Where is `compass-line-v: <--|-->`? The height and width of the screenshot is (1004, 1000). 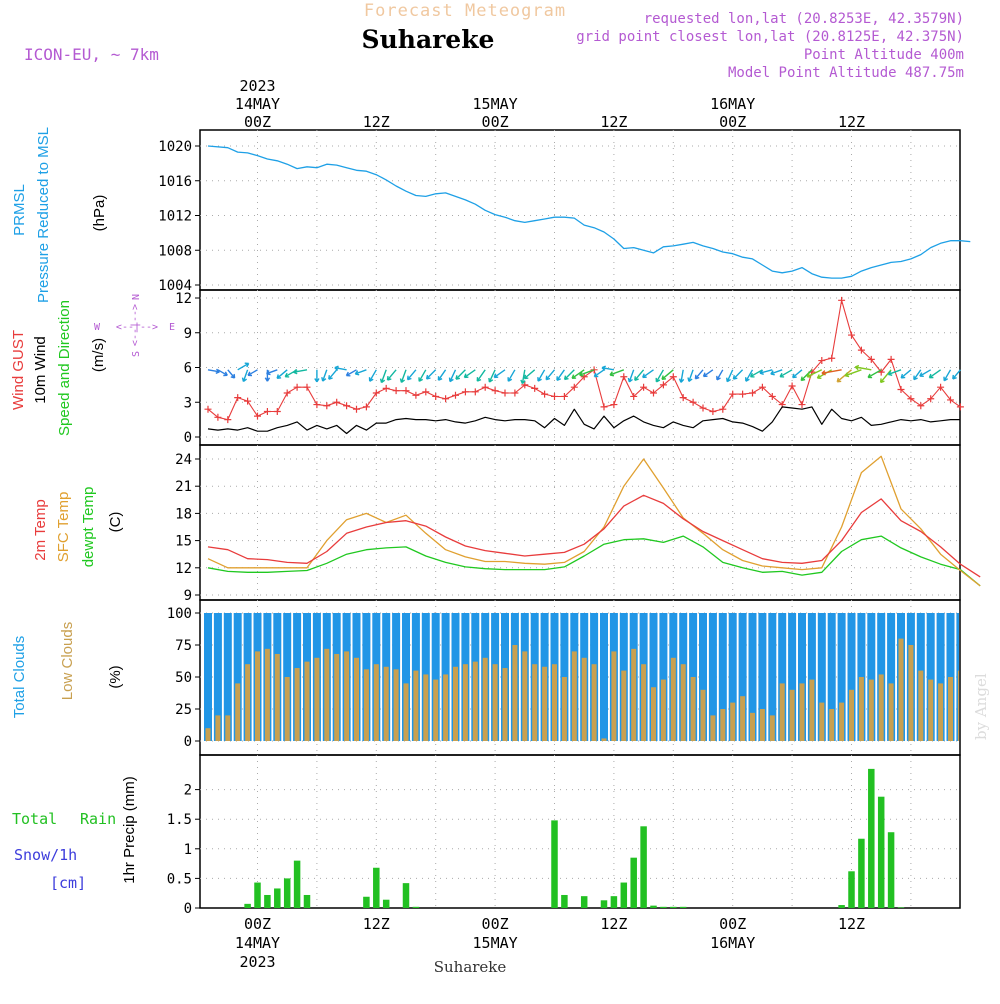
compass-line-v: <--|--> is located at coordinates (135, 325).